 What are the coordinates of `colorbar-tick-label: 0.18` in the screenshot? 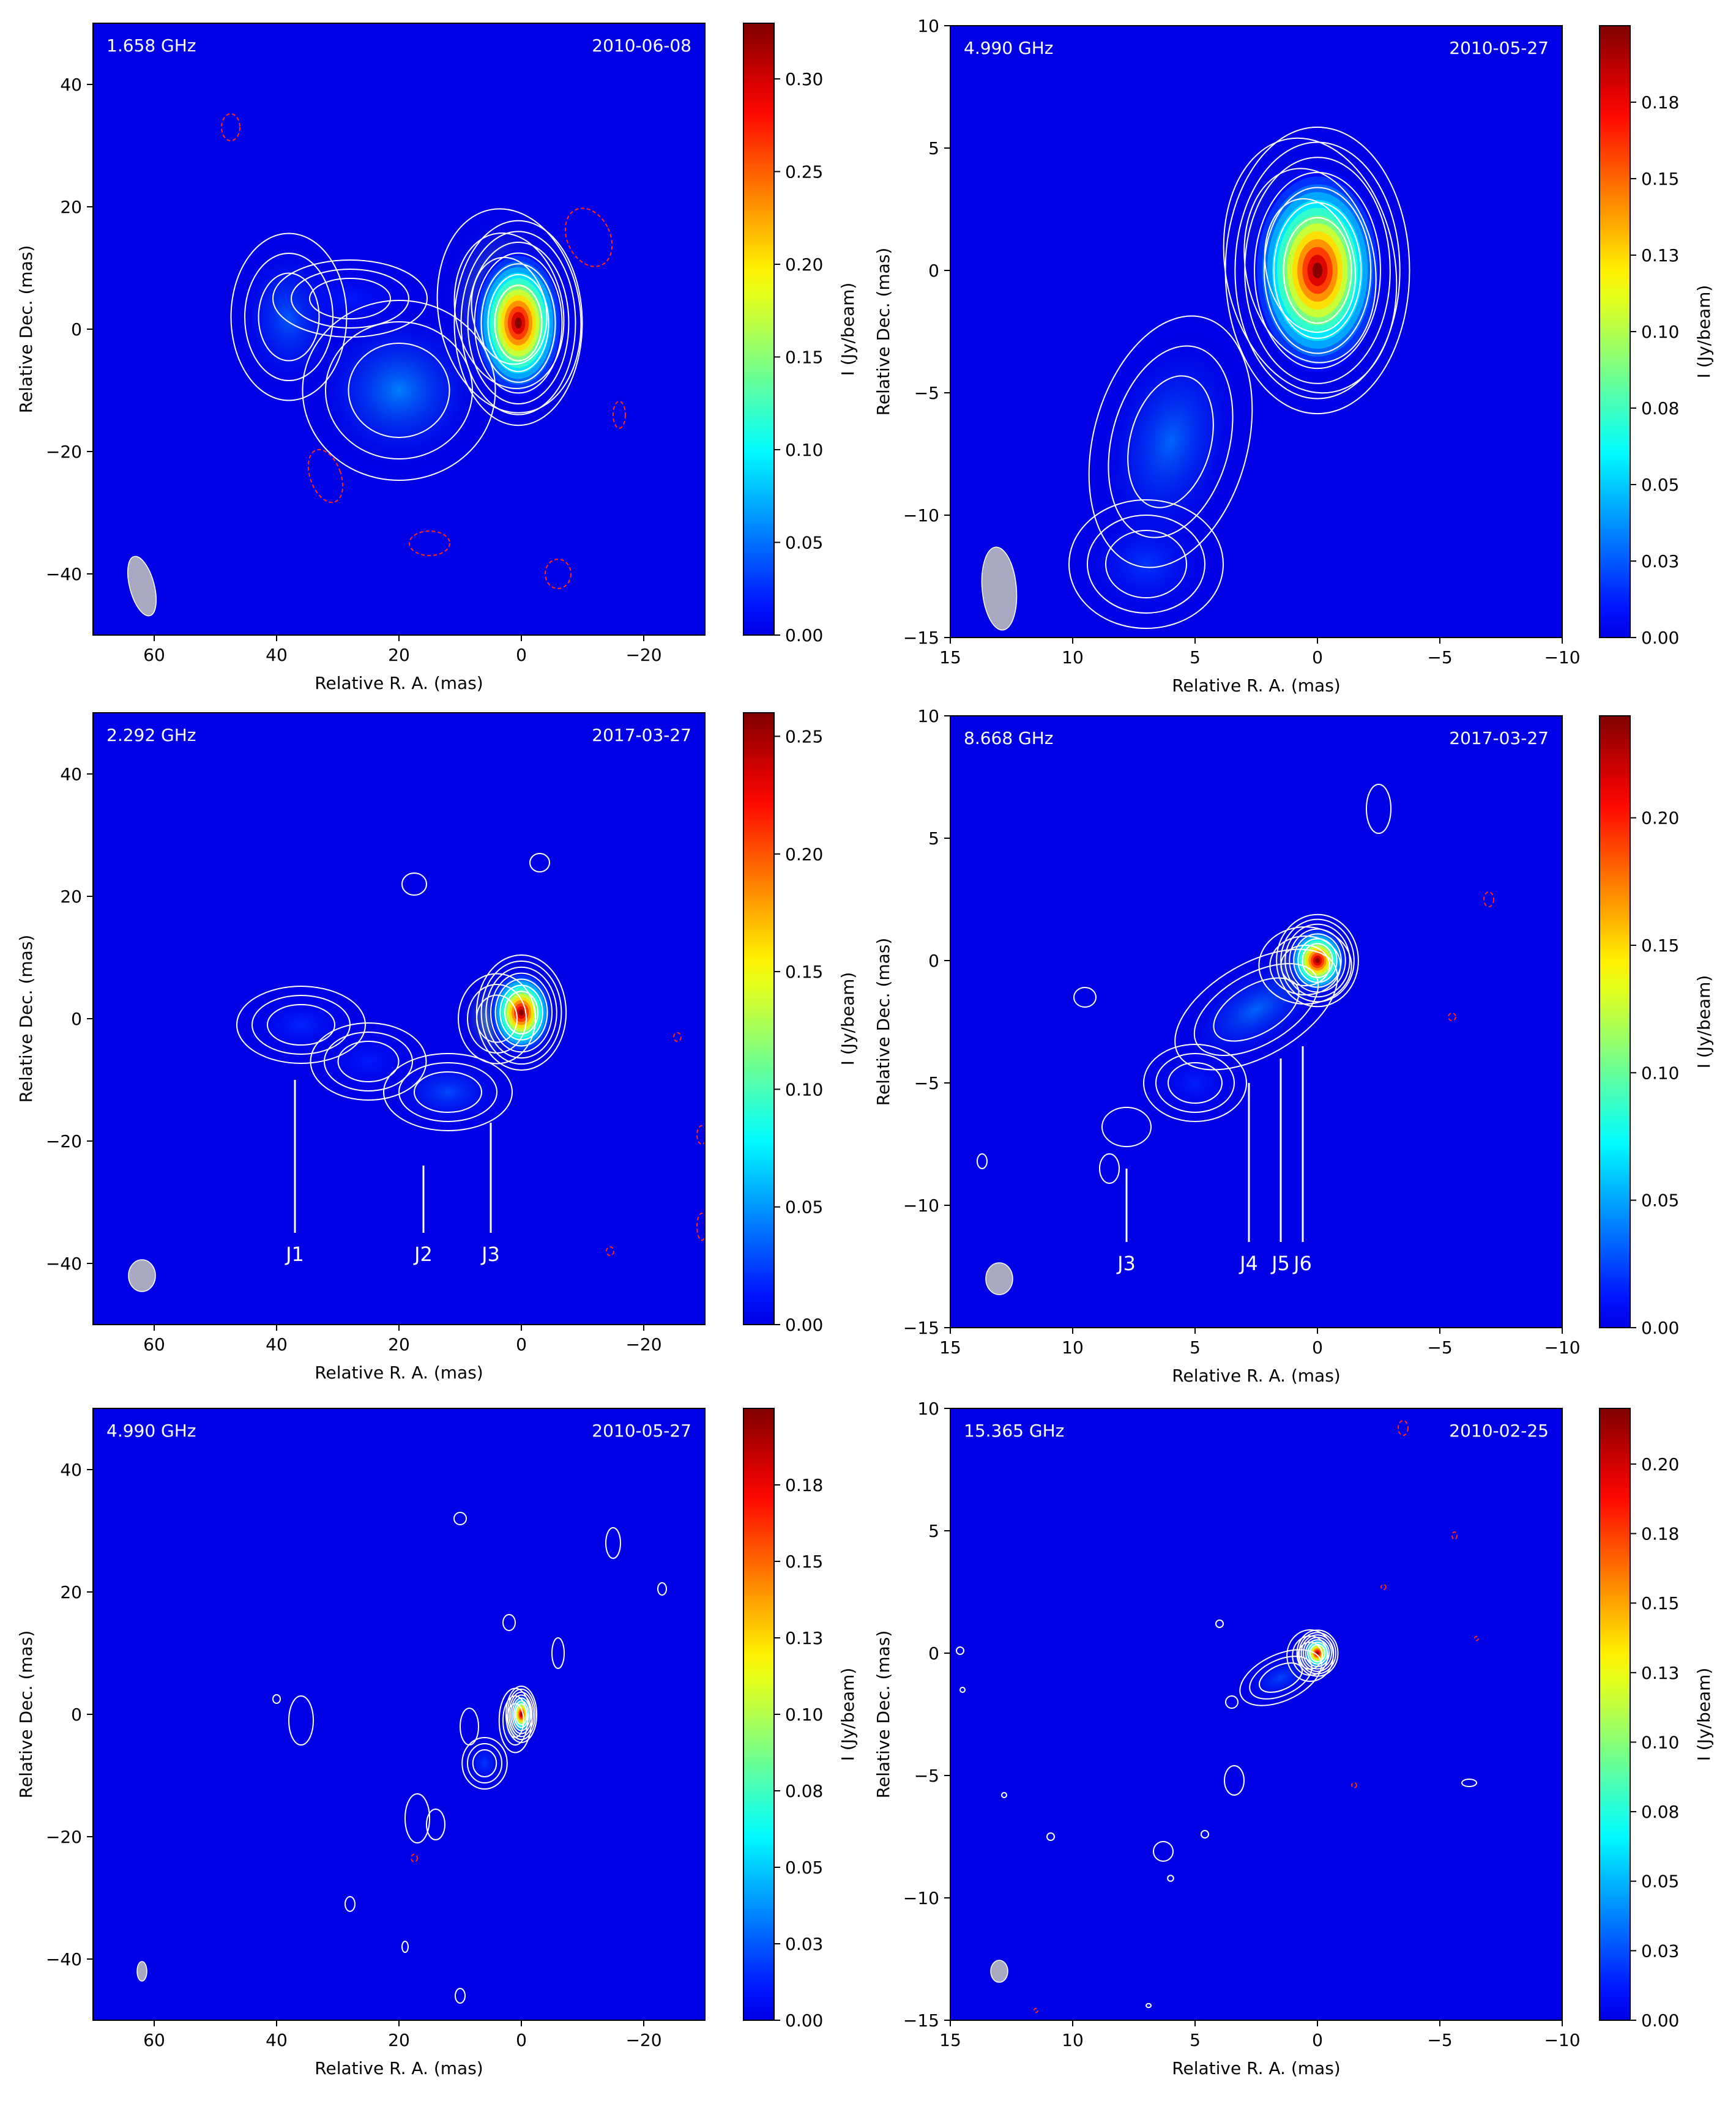 It's located at (1660, 102).